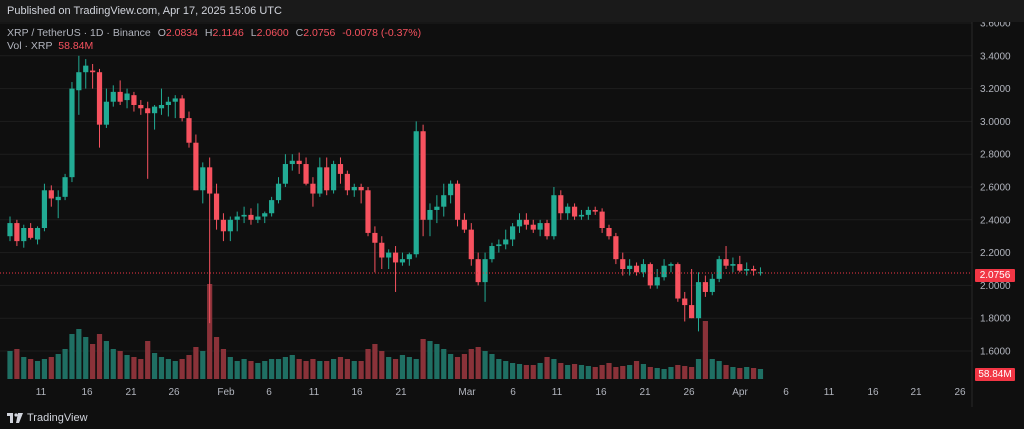  Describe the element at coordinates (995, 26) in the screenshot. I see `y-axis-label: 3.6000` at that location.